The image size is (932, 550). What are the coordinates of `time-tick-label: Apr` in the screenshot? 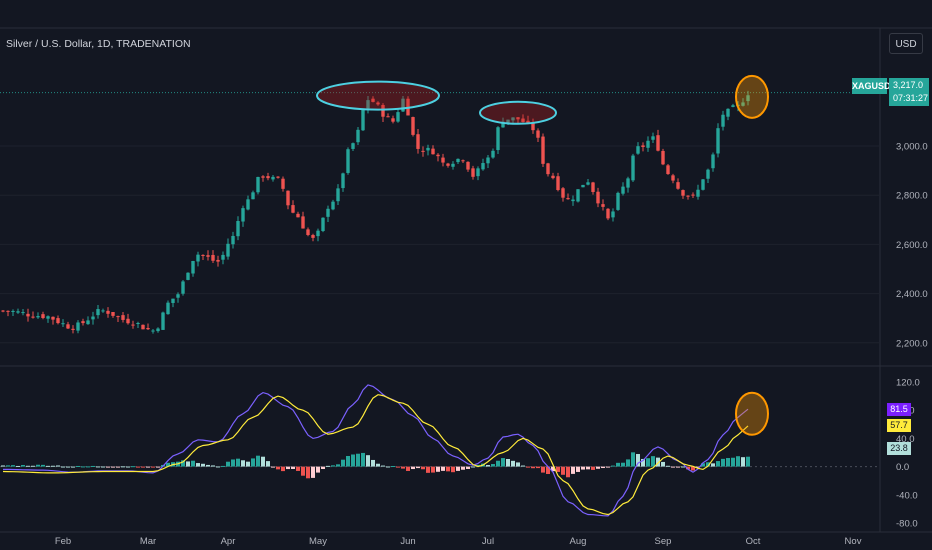 It's located at (228, 541).